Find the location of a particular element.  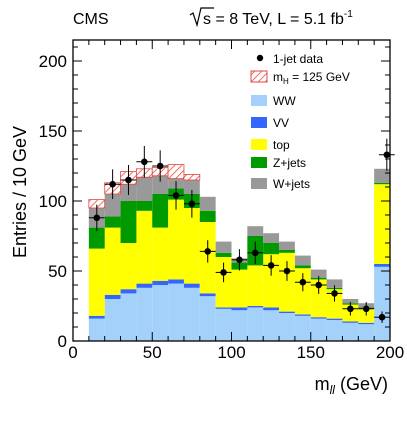

legend-item-zjets: Z+jets is located at coordinates (278, 163).